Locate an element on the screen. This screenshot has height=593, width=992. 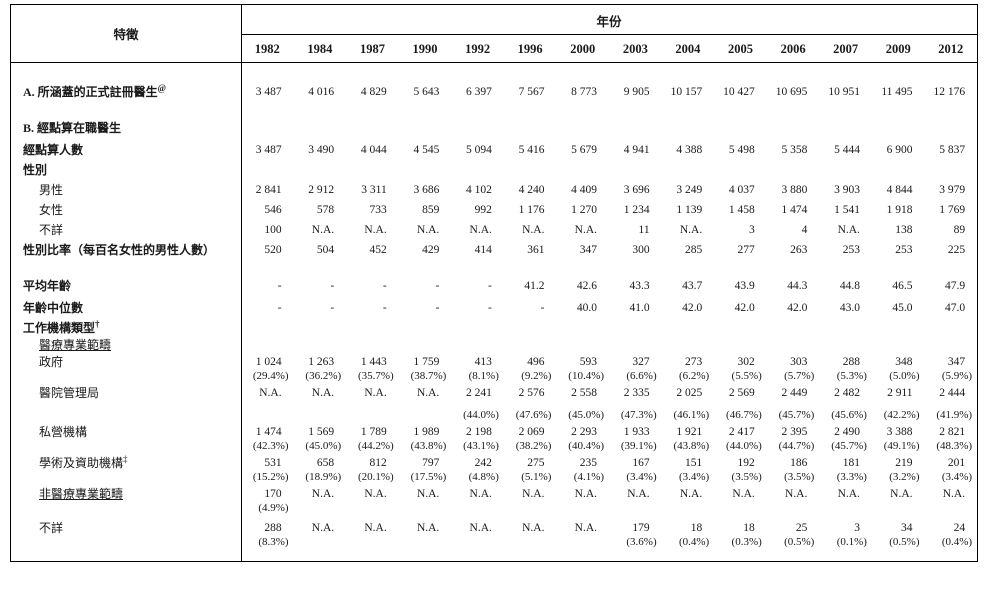
value-cell: 42.0 is located at coordinates (692, 308).